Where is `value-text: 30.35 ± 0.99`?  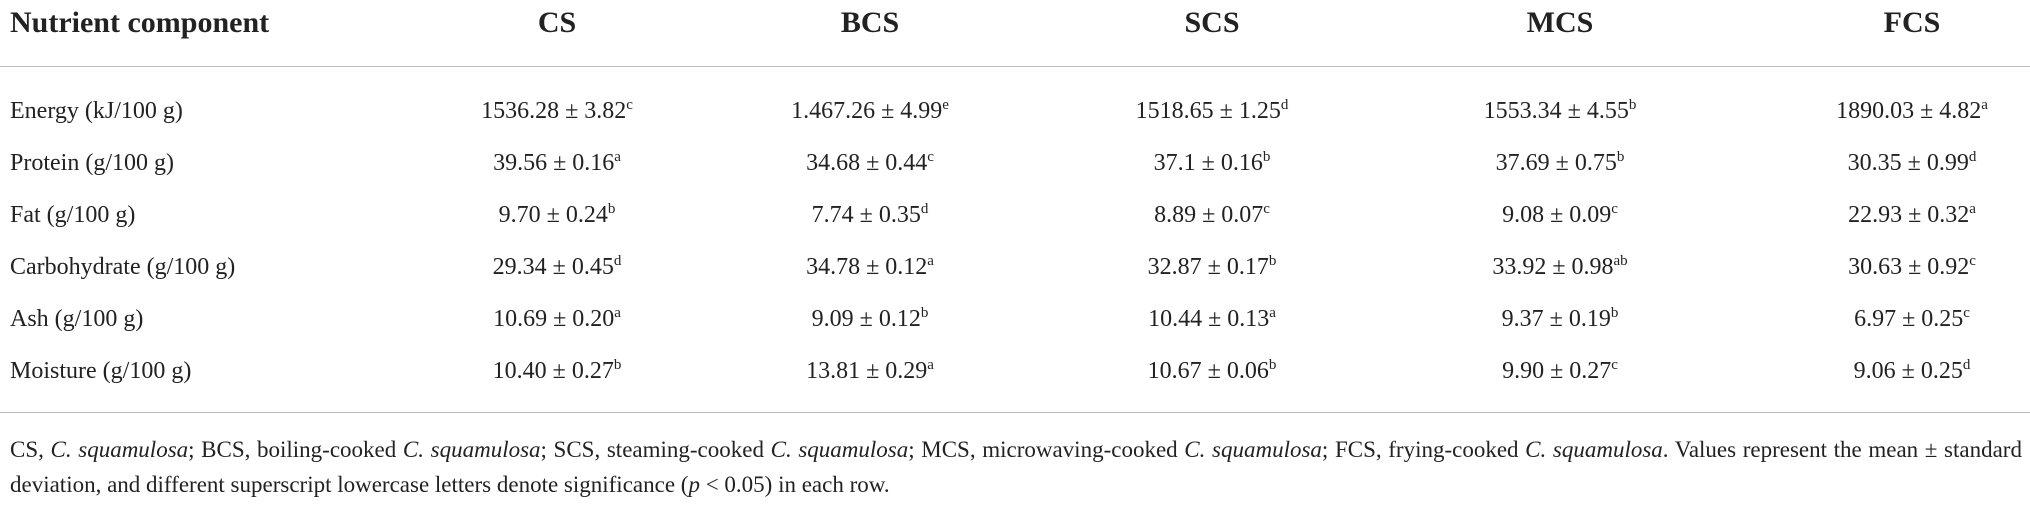
value-text: 30.35 ± 0.99 is located at coordinates (1908, 163).